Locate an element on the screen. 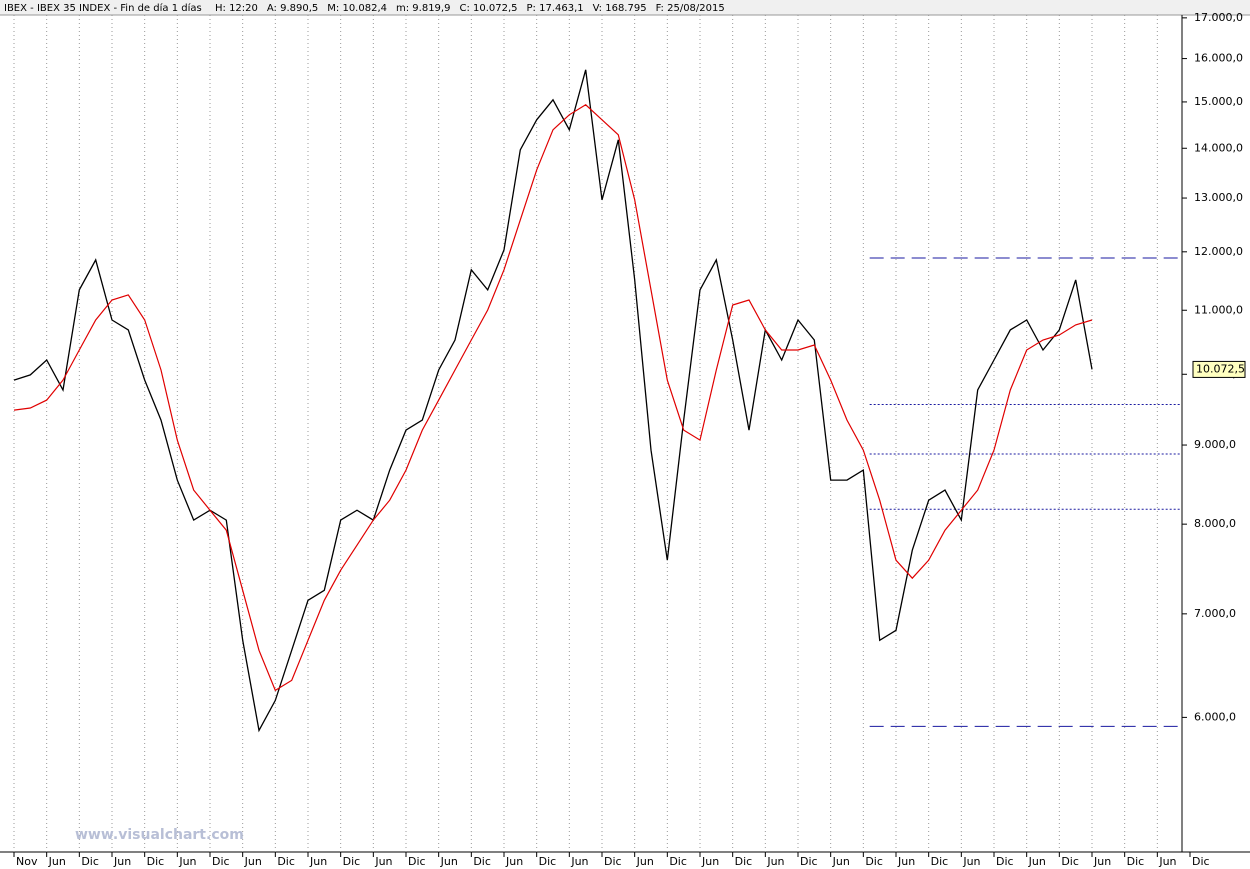  price-tag: 10.072,5 is located at coordinates (1220, 368).